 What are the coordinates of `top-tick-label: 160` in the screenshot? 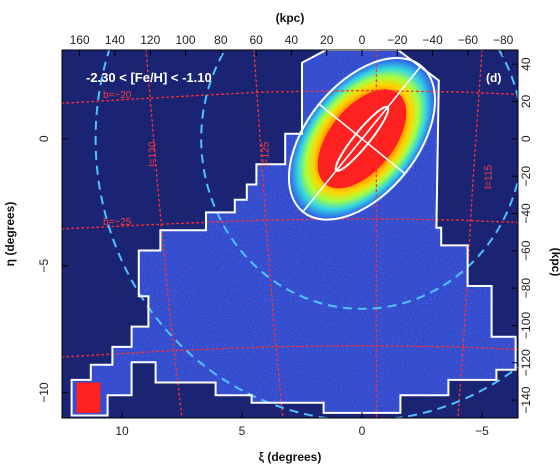 It's located at (80, 40).